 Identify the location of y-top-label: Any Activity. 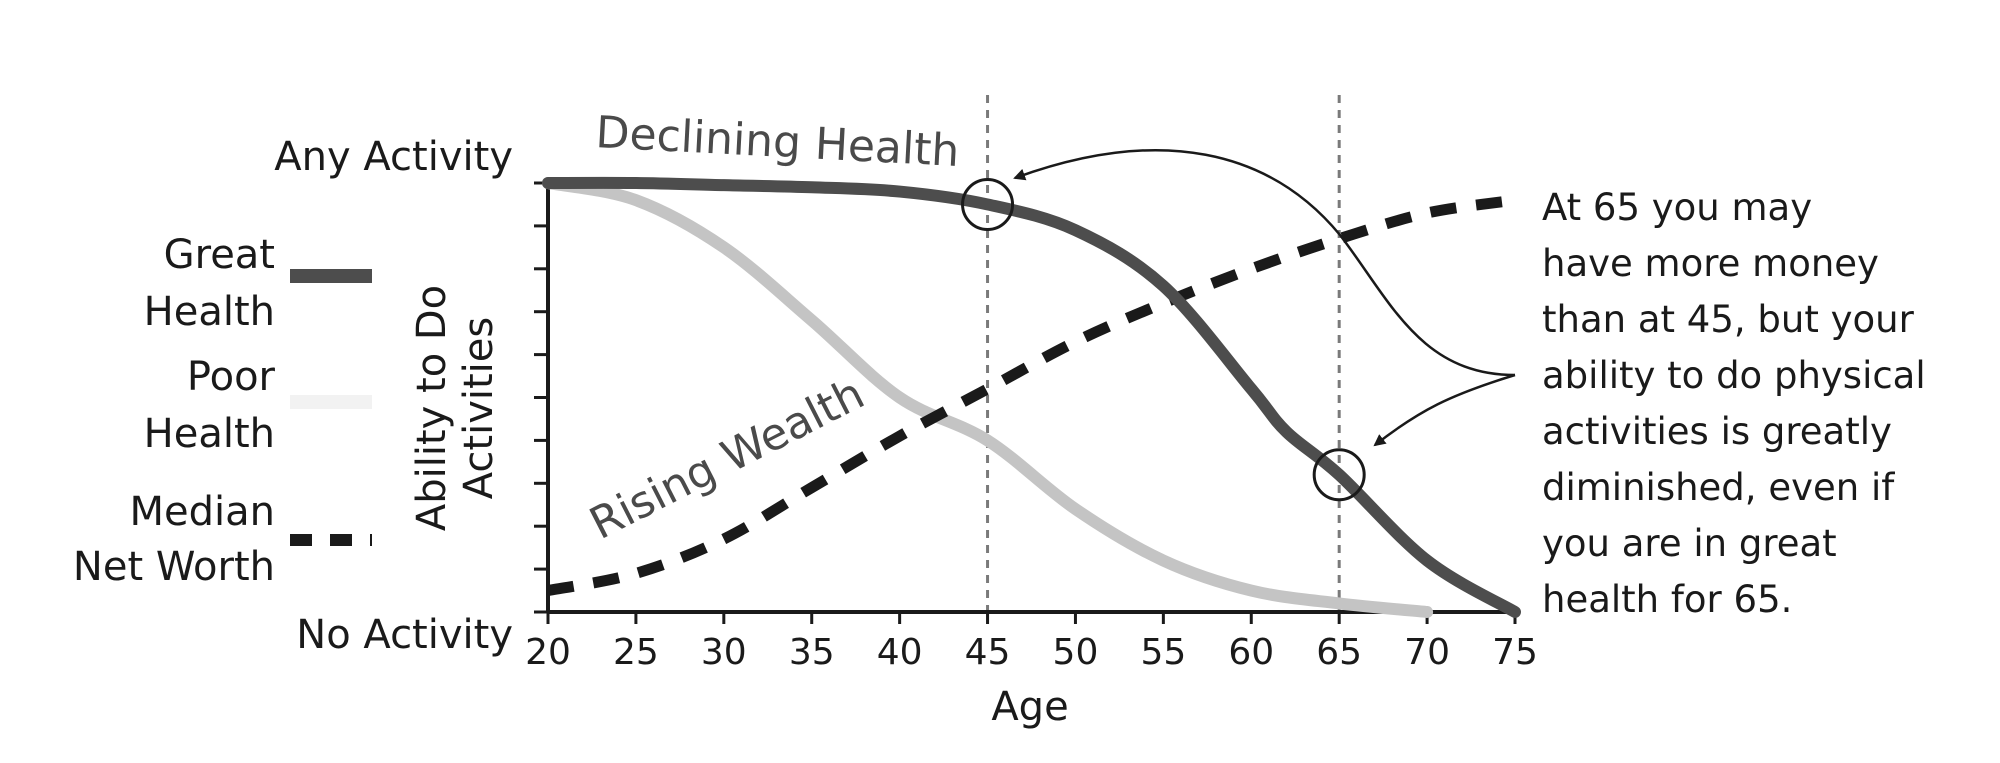
(393, 157).